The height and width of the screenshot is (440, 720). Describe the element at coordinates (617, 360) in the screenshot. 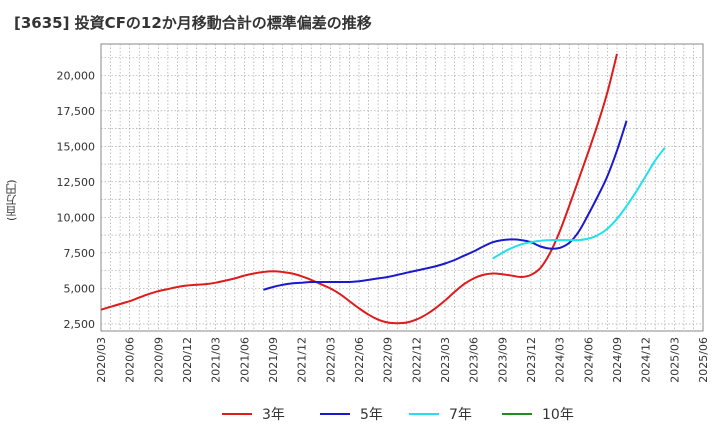

I see `x-tick-label: 2024/09` at that location.